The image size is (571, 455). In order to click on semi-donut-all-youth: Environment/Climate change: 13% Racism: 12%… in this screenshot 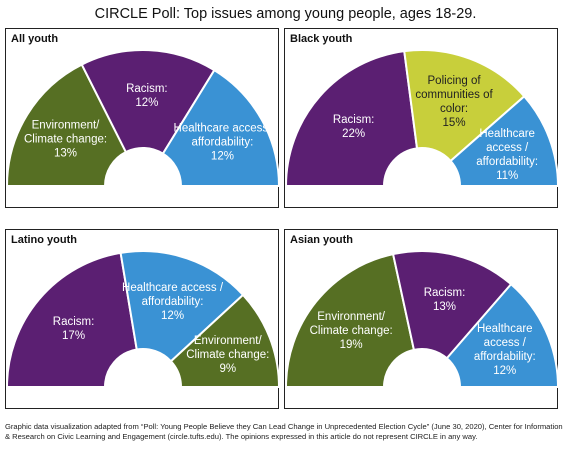, I will do `click(143, 118)`.